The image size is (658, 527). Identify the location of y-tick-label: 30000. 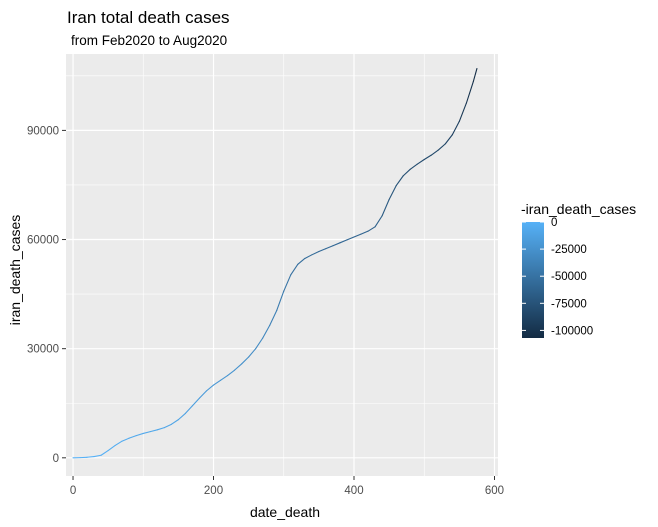
(43, 350).